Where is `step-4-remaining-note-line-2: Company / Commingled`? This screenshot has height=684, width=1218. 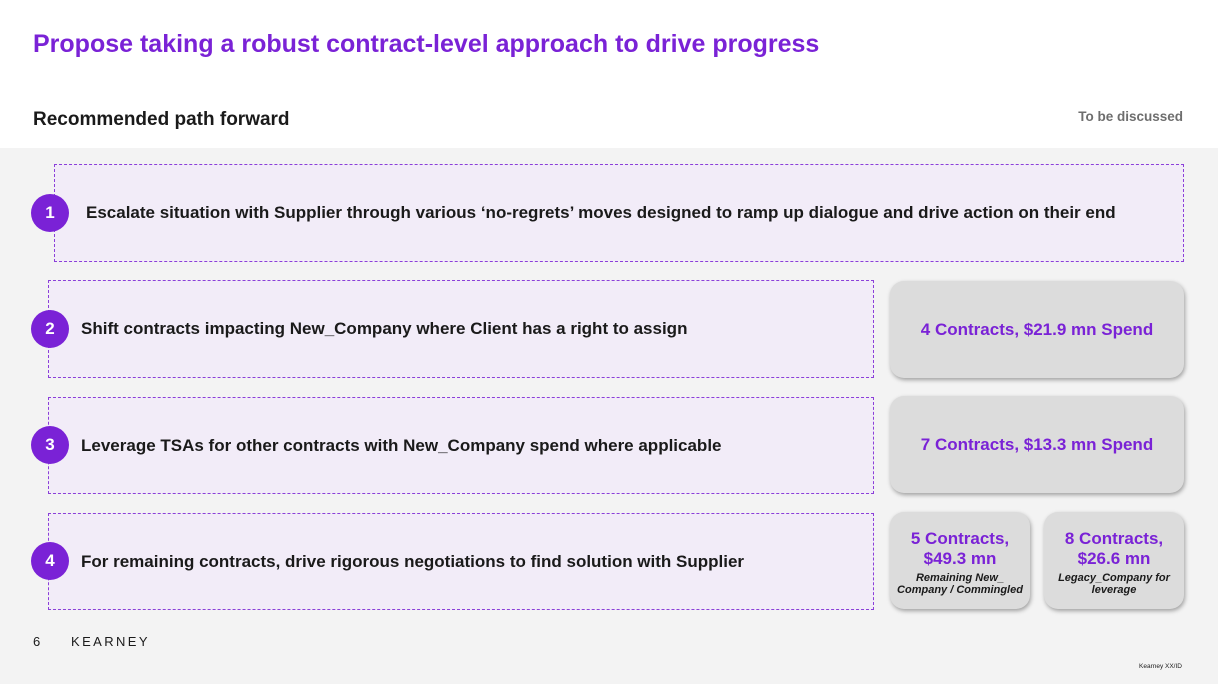
step-4-remaining-note-line-2: Company / Commingled is located at coordinates (960, 590).